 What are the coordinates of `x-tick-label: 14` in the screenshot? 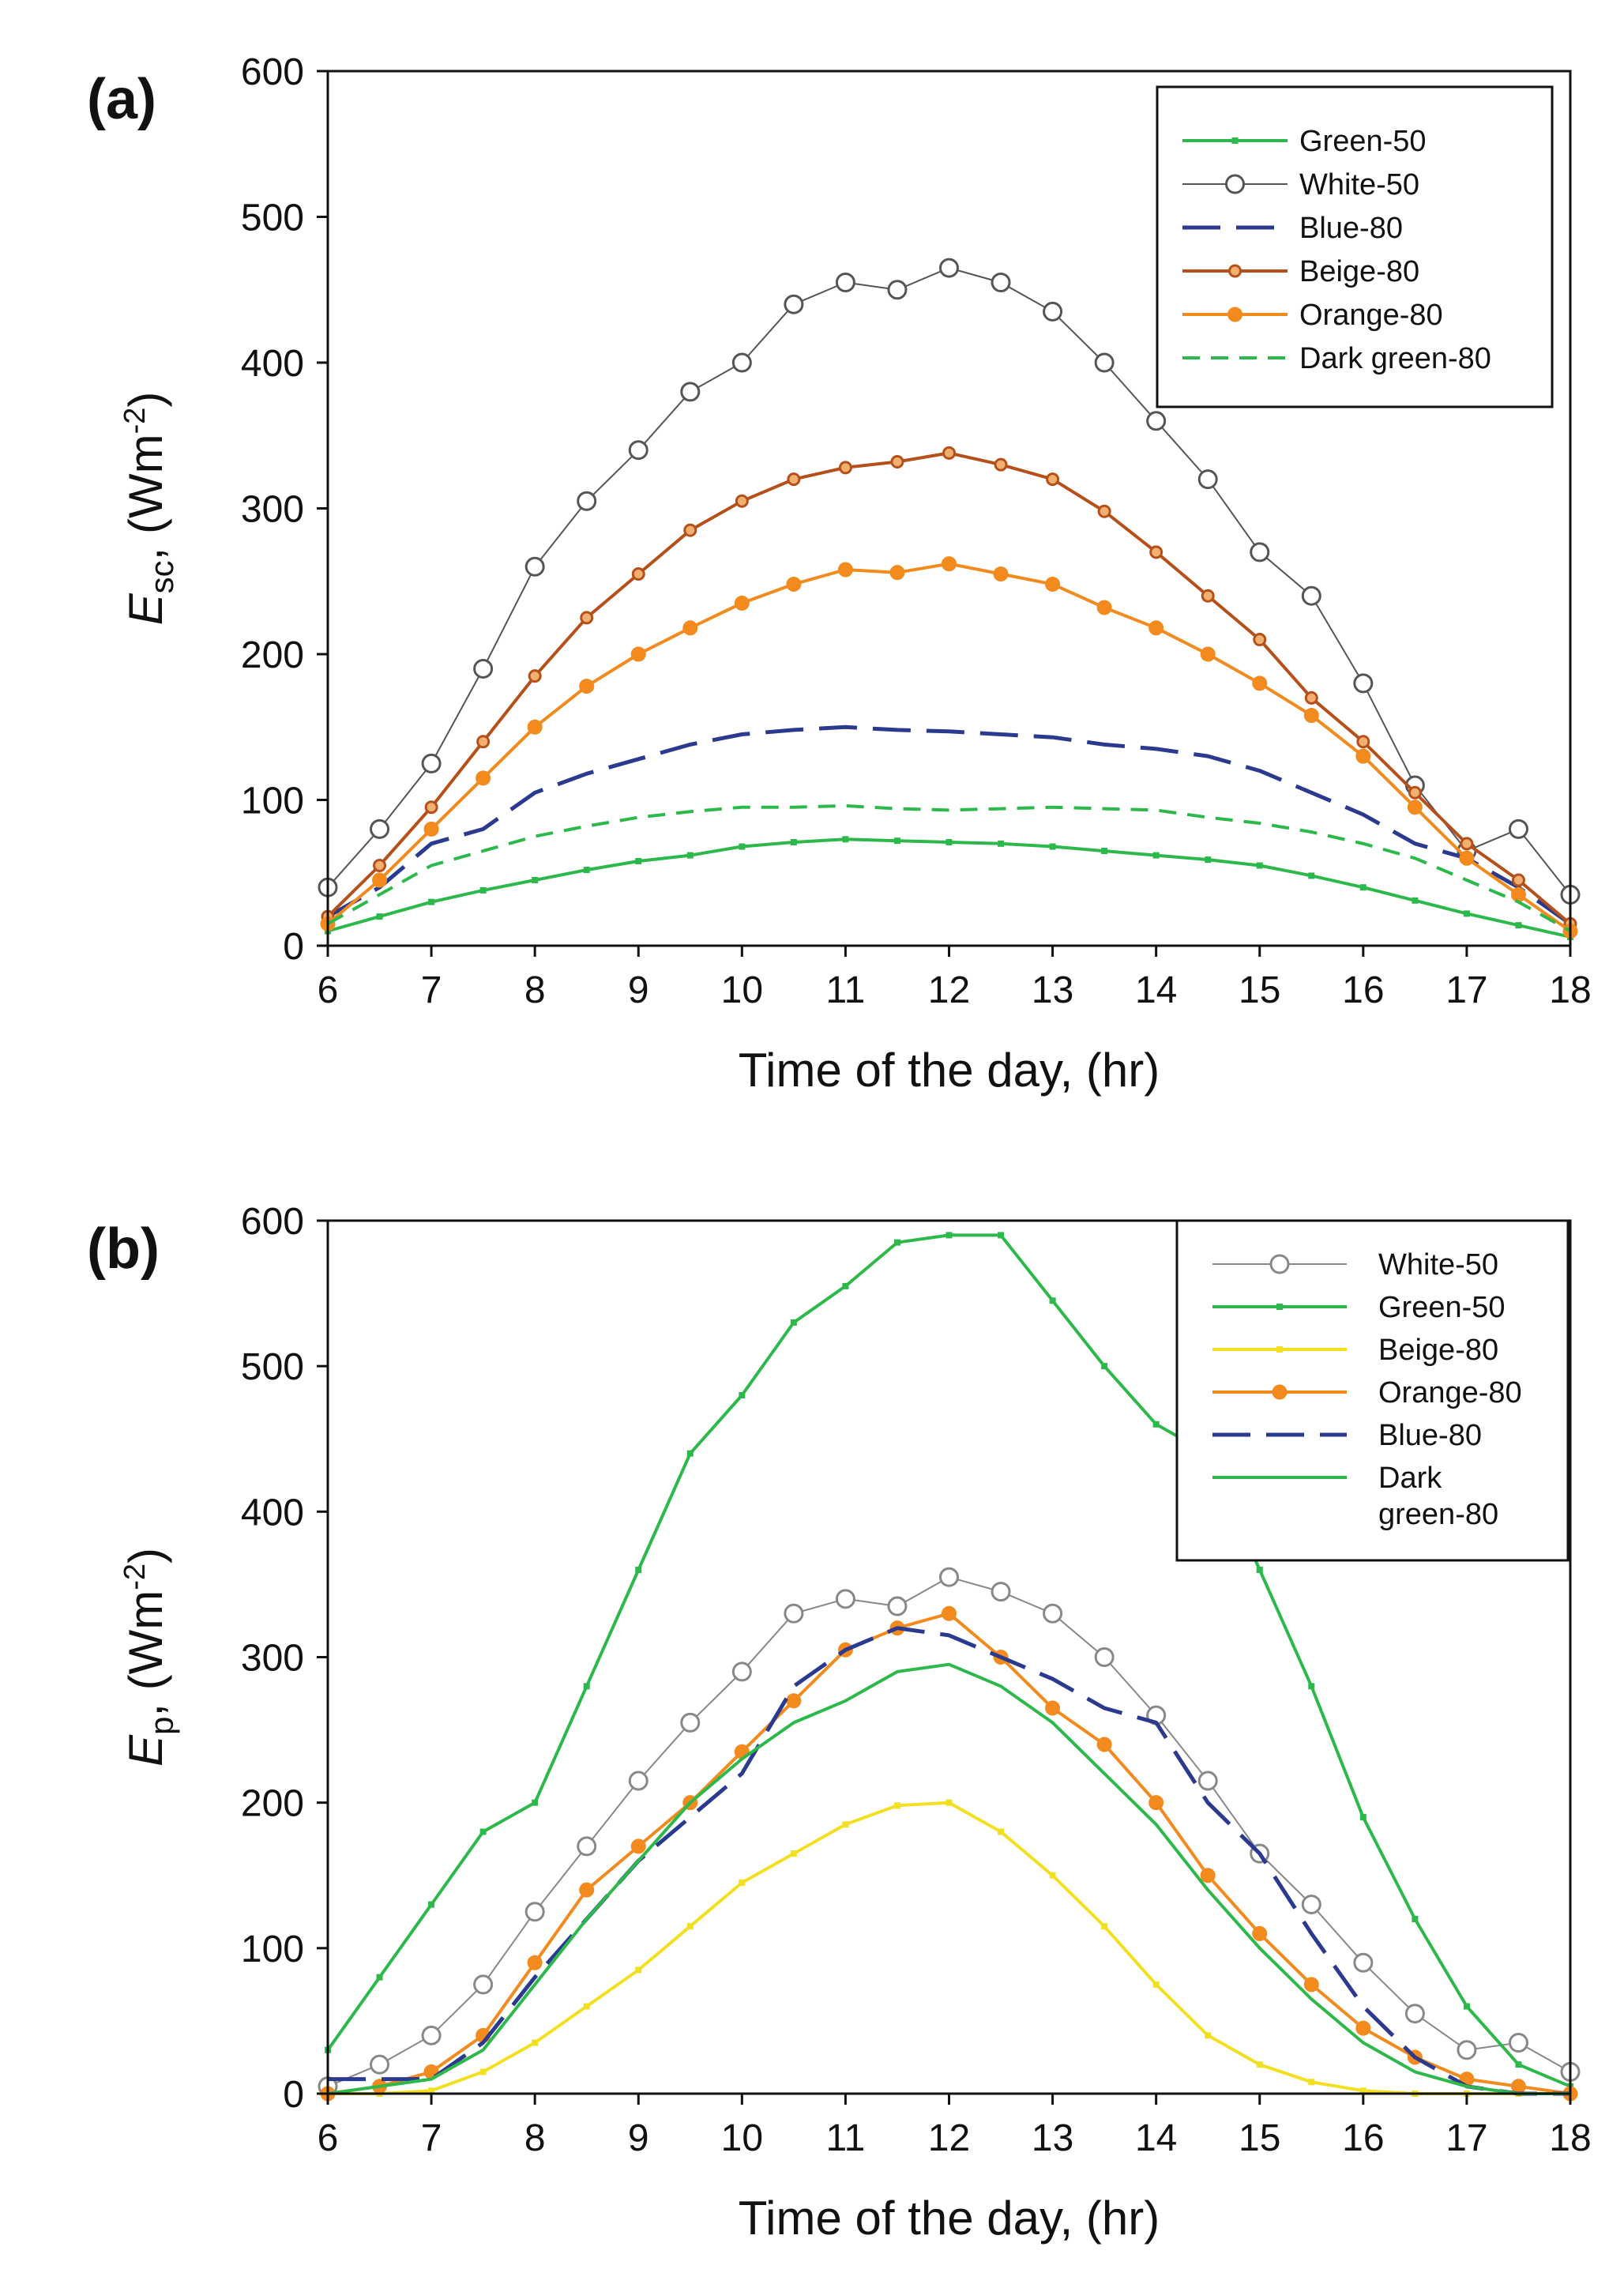 It's located at (1156, 990).